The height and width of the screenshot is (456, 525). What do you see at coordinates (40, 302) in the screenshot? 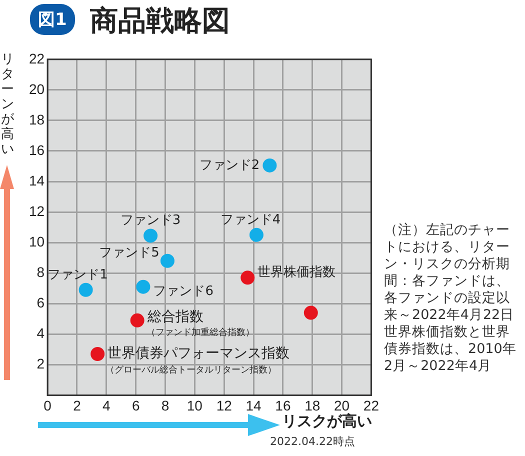
I see `y-tick-label: 6` at bounding box center [40, 302].